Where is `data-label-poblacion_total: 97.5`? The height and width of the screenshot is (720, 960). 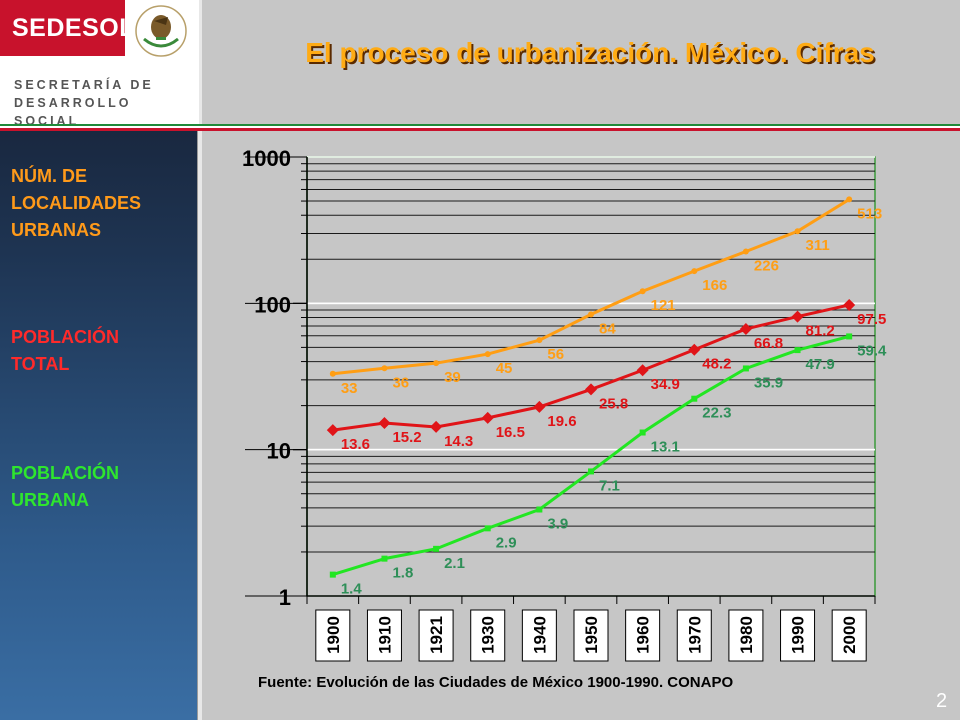 data-label-poblacion_total: 97.5 is located at coordinates (871, 319).